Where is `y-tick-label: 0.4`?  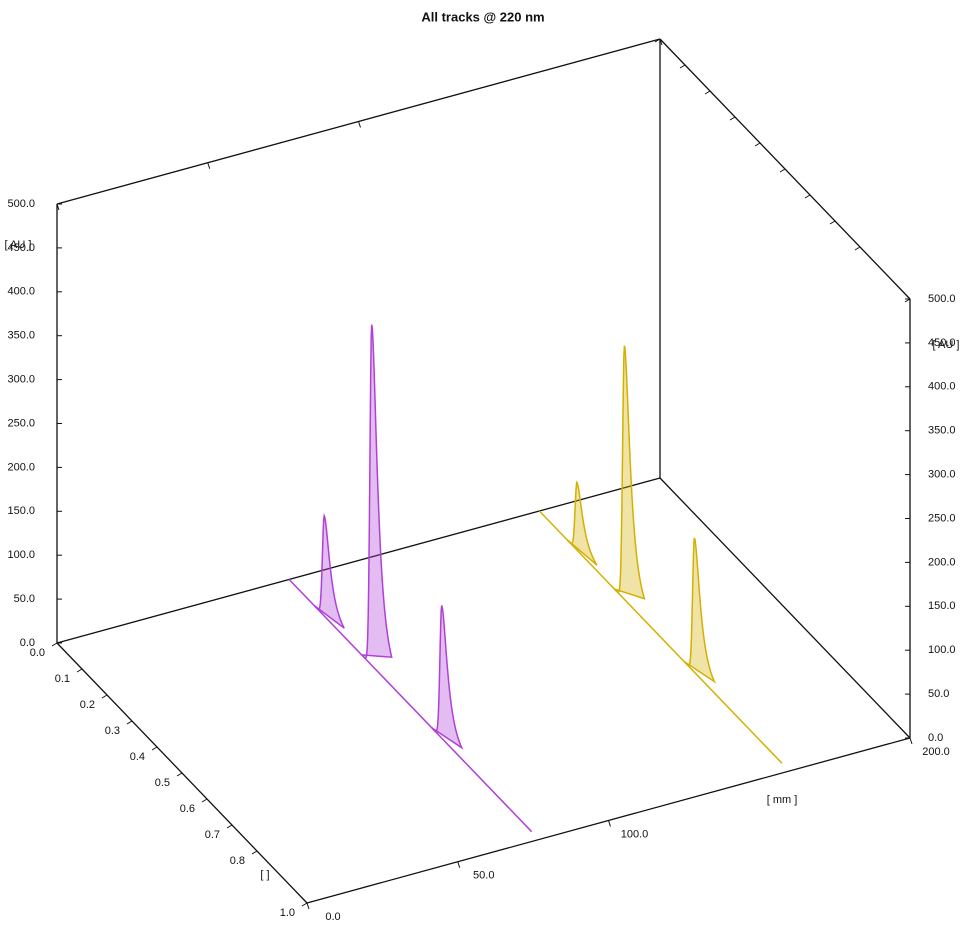
y-tick-label: 0.4 is located at coordinates (137, 757).